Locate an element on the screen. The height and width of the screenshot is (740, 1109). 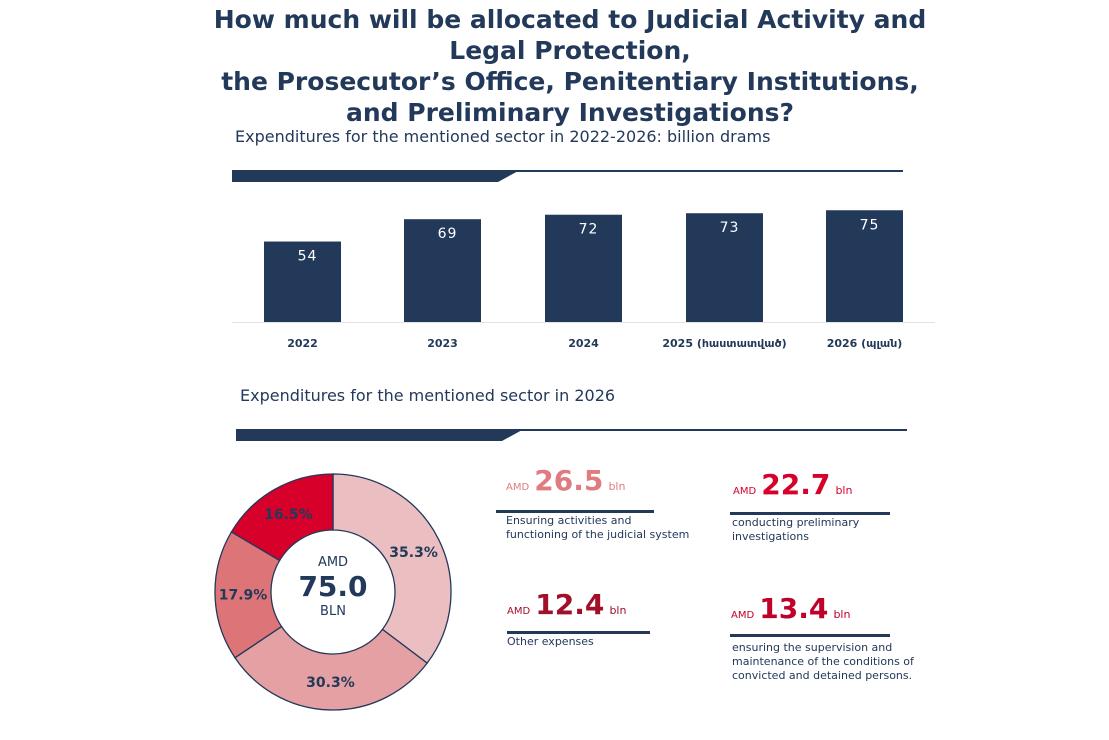
callout-description: conducting preliminary investigations is located at coordinates (796, 529).